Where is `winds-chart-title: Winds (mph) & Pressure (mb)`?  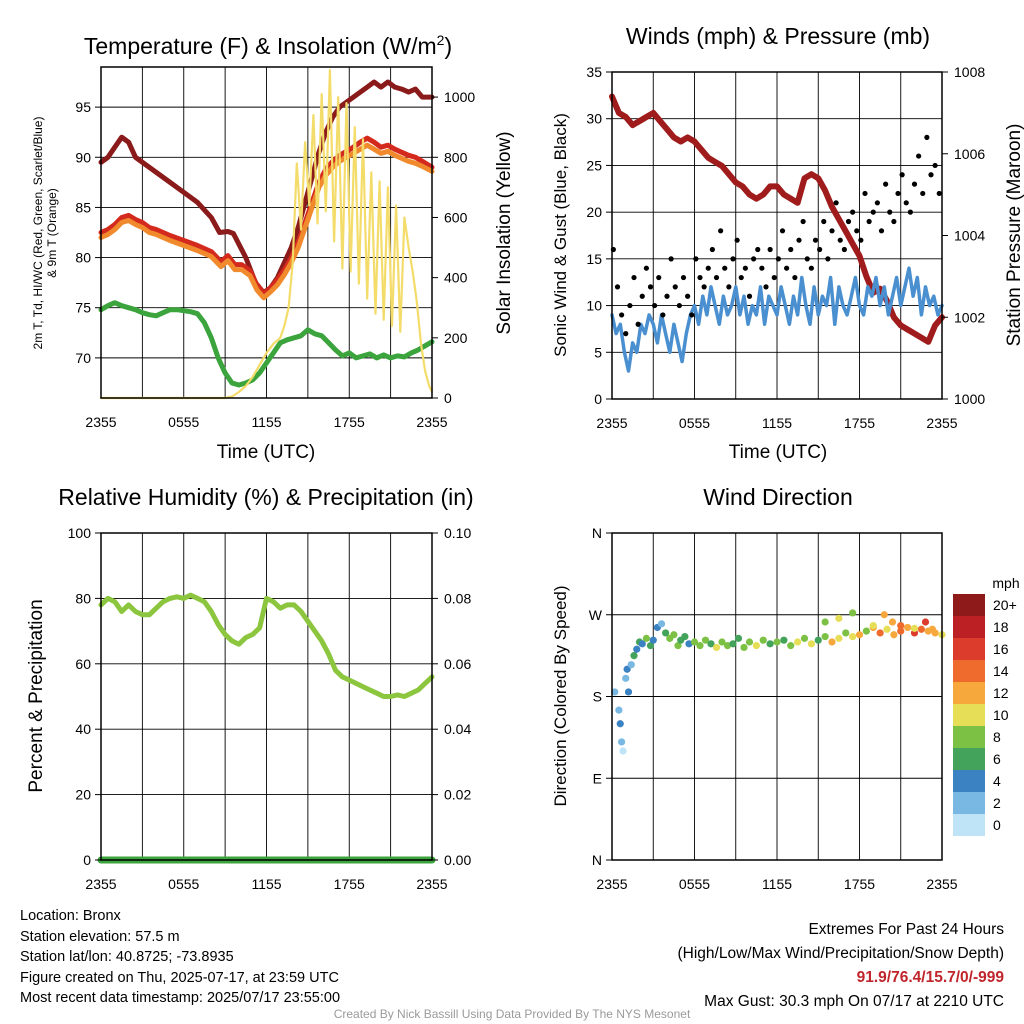 winds-chart-title: Winds (mph) & Pressure (mb) is located at coordinates (778, 36).